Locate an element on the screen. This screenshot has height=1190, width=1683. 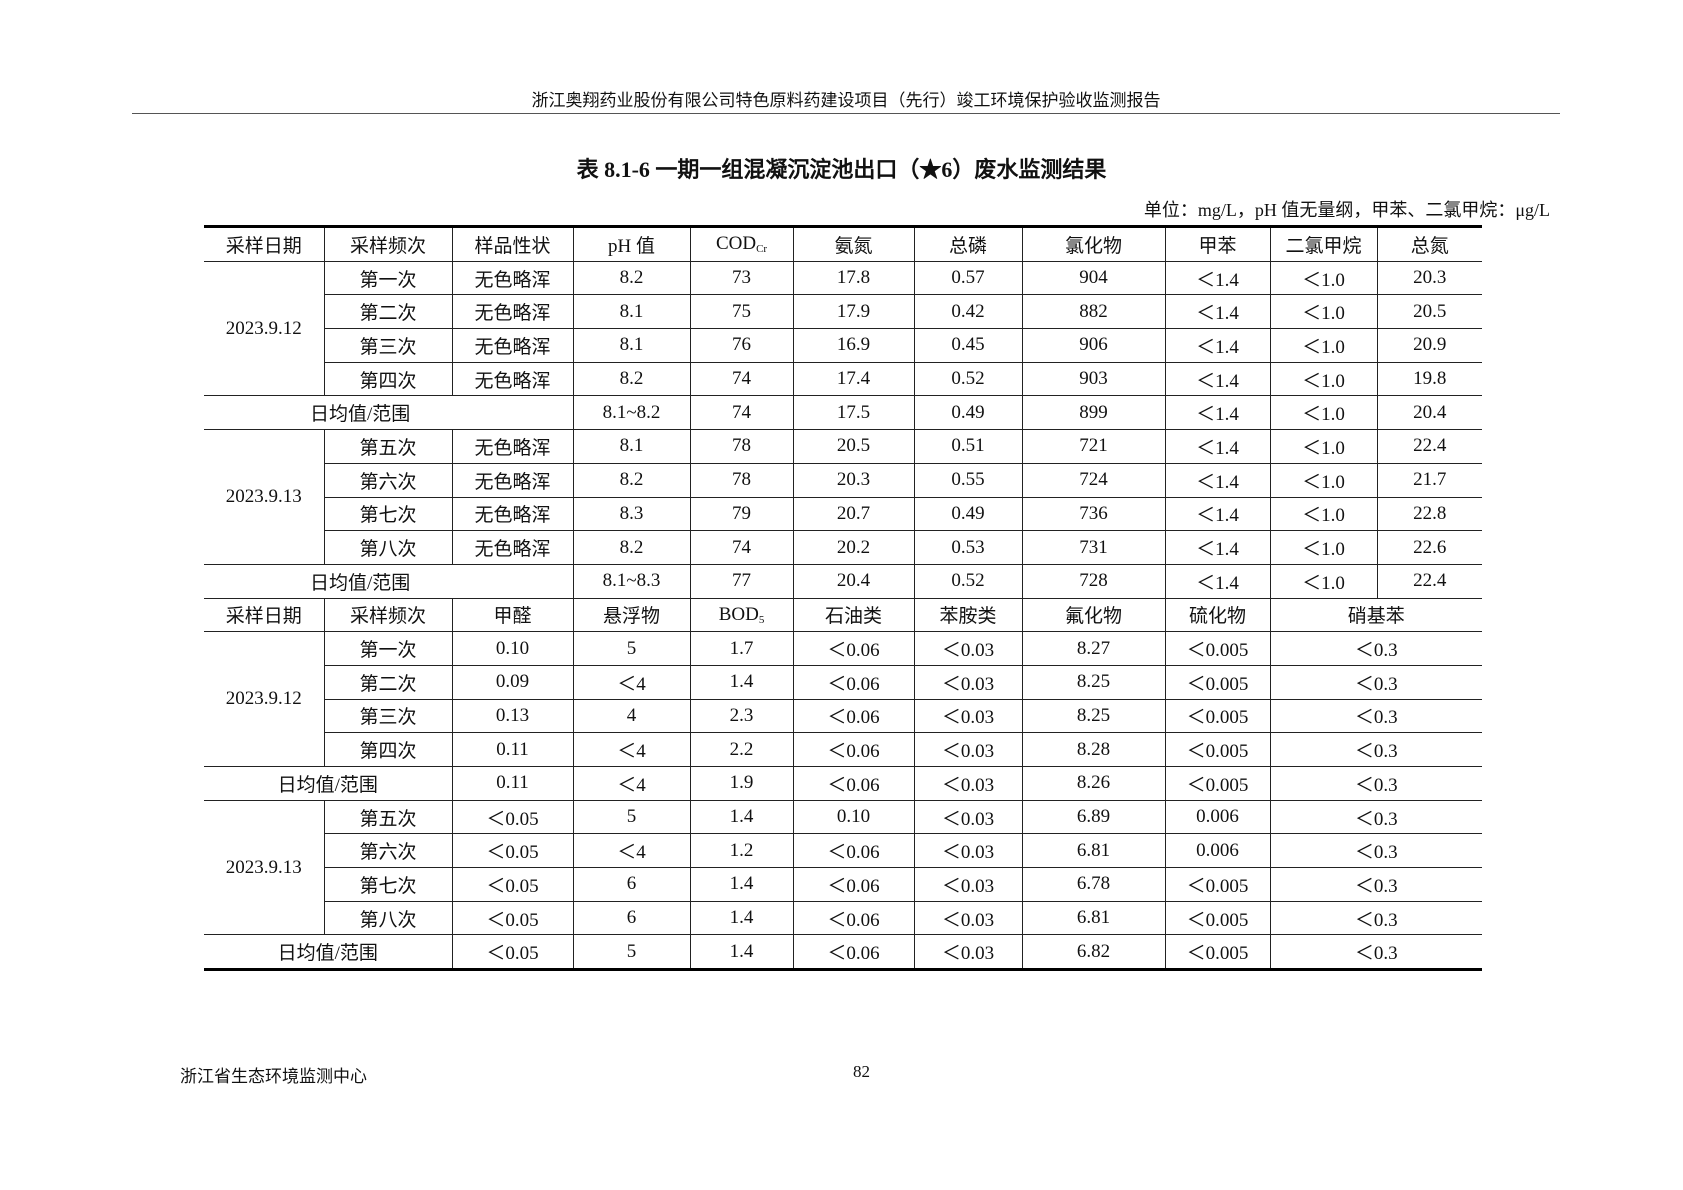
column-header: BOD5 is located at coordinates (741, 615).